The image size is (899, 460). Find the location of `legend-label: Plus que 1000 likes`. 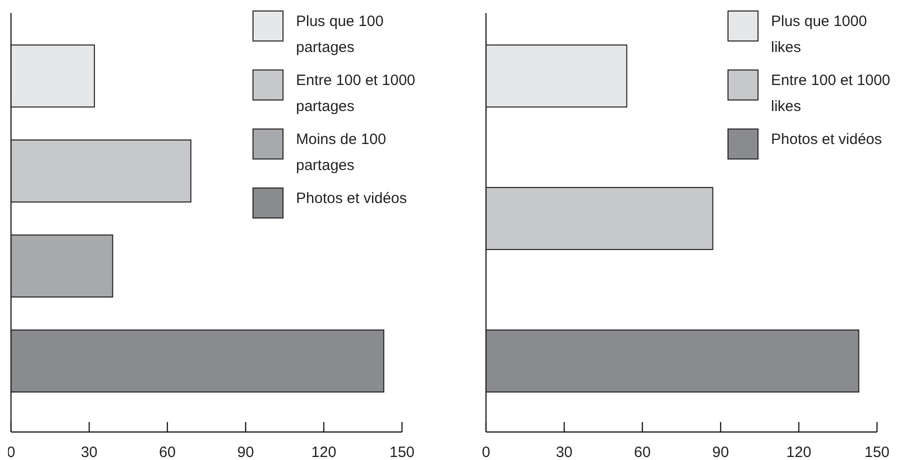

legend-label: Plus que 1000 likes is located at coordinates (819, 34).